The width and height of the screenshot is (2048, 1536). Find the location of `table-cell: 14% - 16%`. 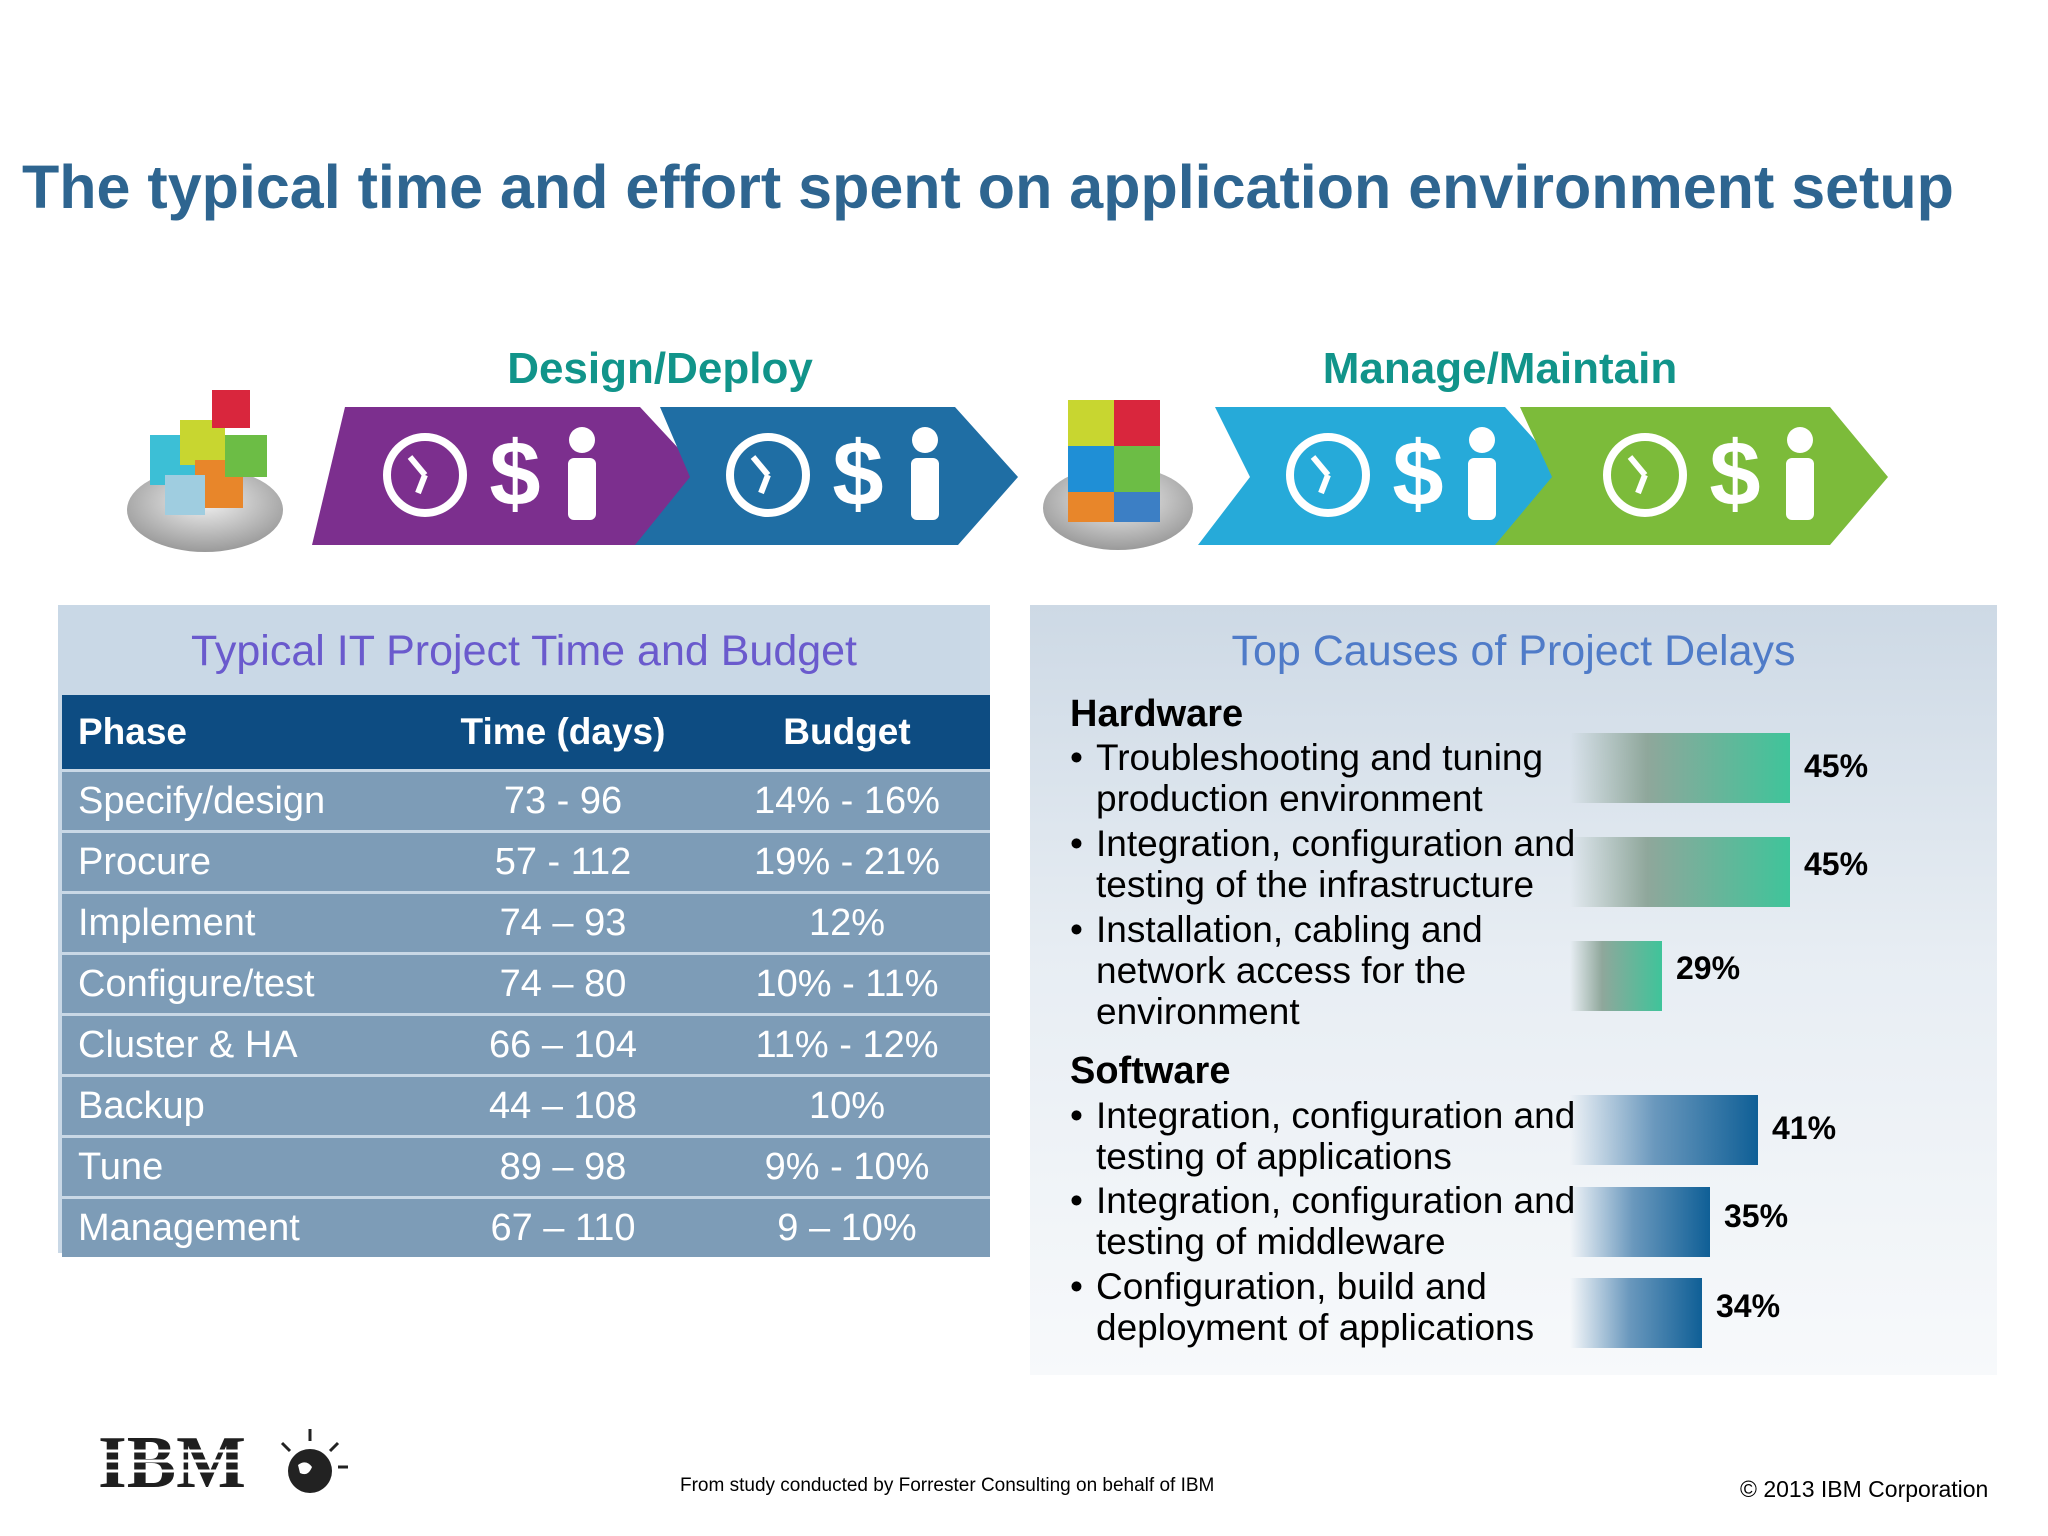

table-cell: 14% - 16% is located at coordinates (847, 800).